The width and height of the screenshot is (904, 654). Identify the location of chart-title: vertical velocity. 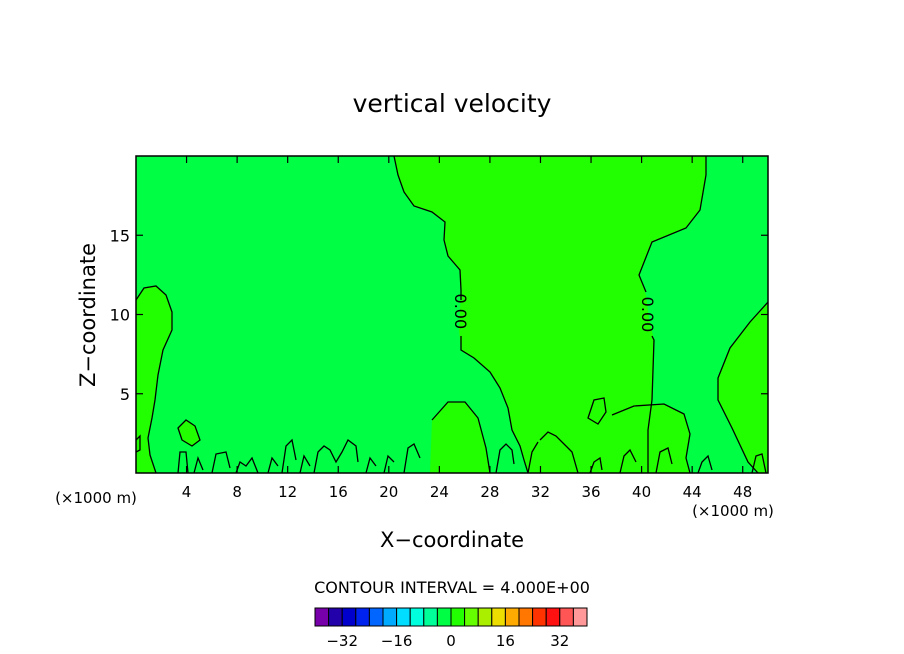
(452, 103).